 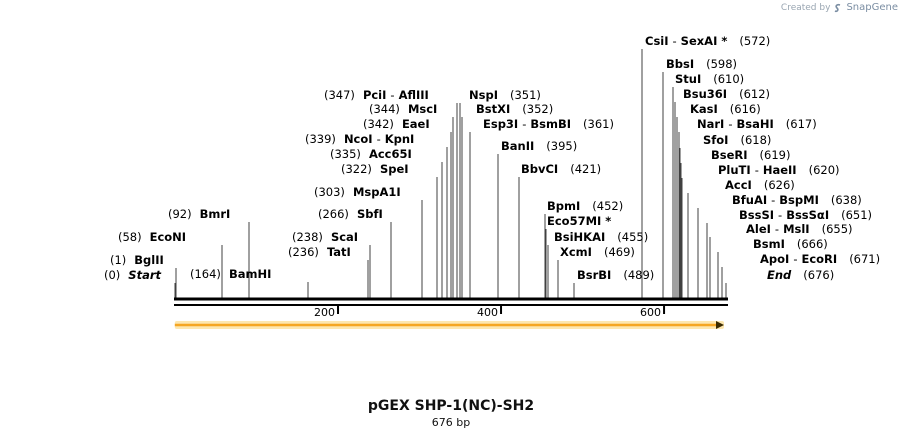 I want to click on site-position: (666), so click(x=812, y=244).